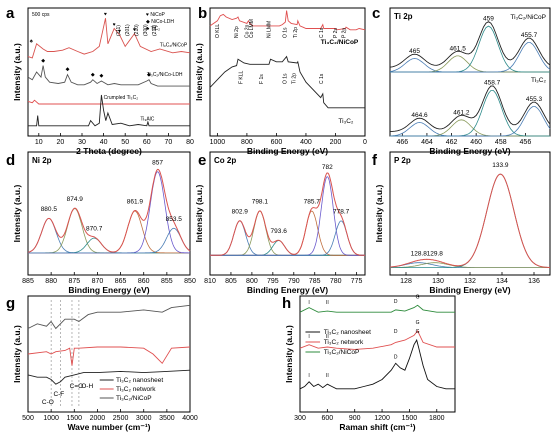 This screenshot has height=436, width=556. Describe the element at coordinates (10, 160) in the screenshot. I see `panel-d-letter: d` at that location.